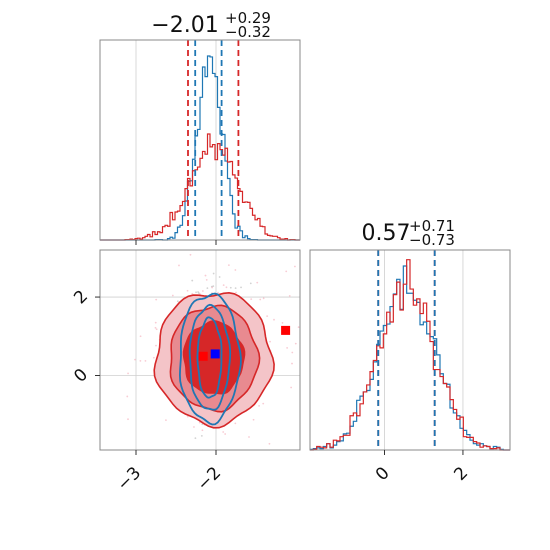  I want to click on scatter-y-ticks: 02, so click(85, 336).